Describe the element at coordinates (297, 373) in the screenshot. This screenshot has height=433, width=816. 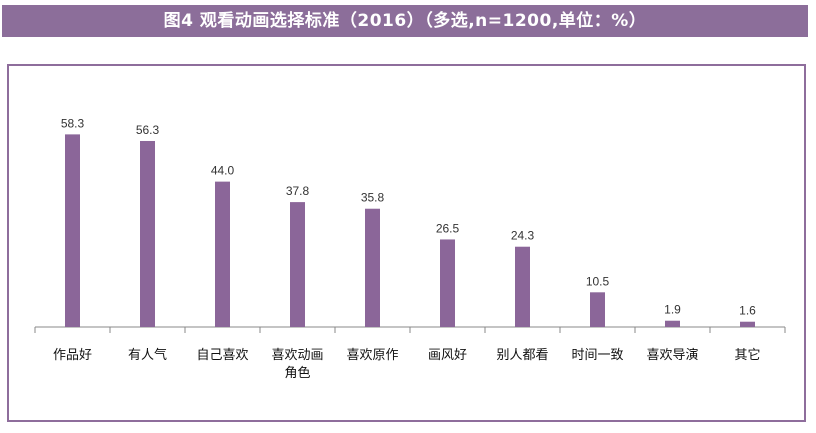
I see `category-label: 角色` at that location.